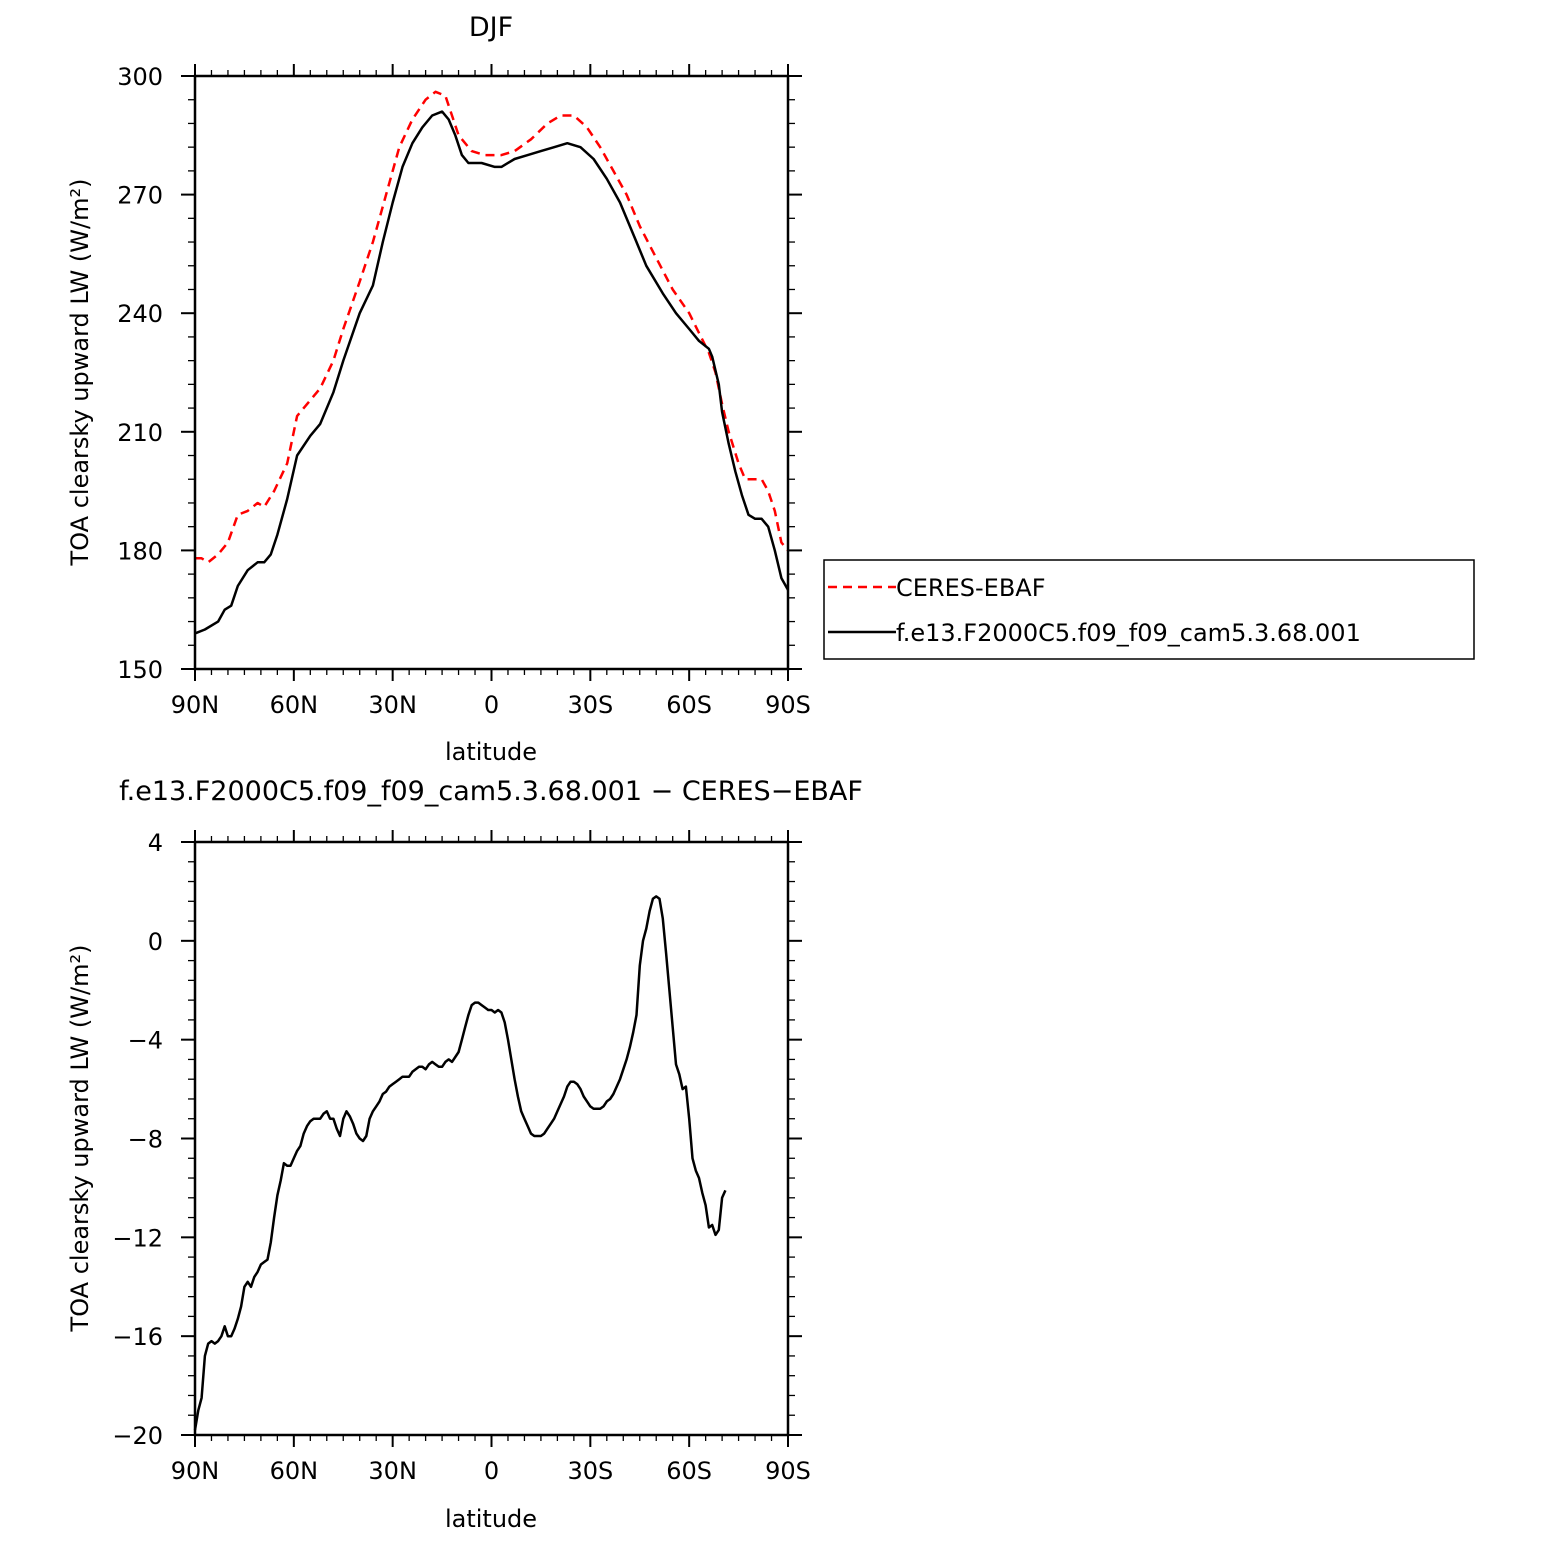  I want to click on chart_data.0-x-tick-label: 30N, so click(392, 705).